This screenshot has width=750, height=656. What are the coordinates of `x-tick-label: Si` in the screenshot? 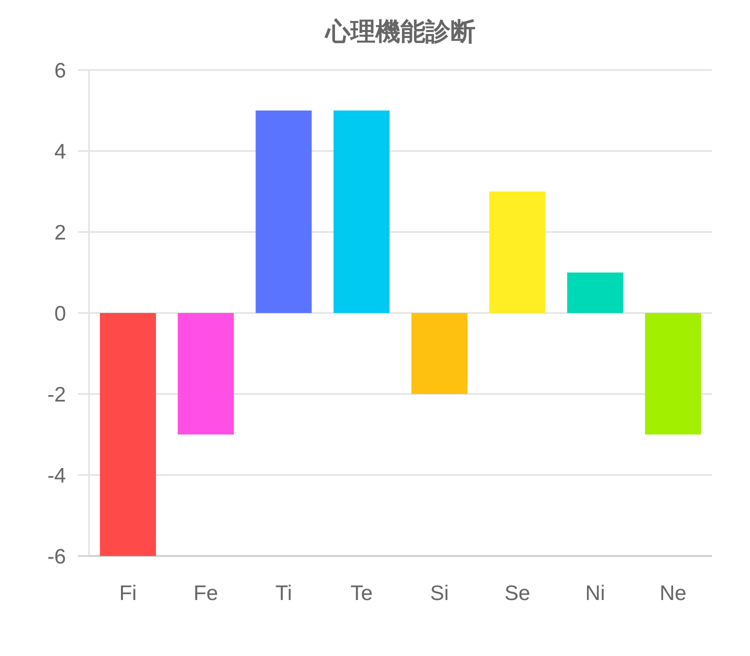 It's located at (439, 593).